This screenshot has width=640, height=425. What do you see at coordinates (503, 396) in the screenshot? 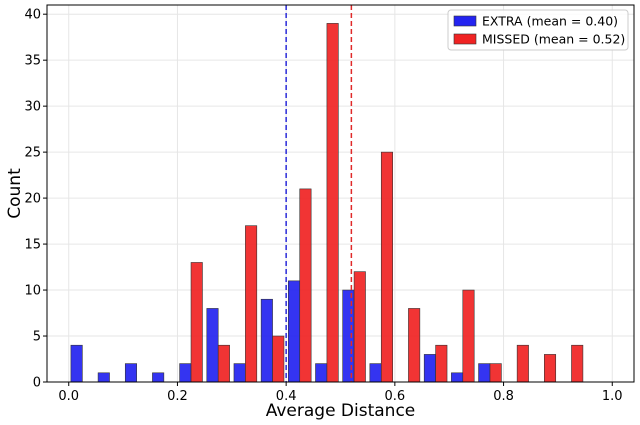
I see `x-tick-label: 0.8` at bounding box center [503, 396].